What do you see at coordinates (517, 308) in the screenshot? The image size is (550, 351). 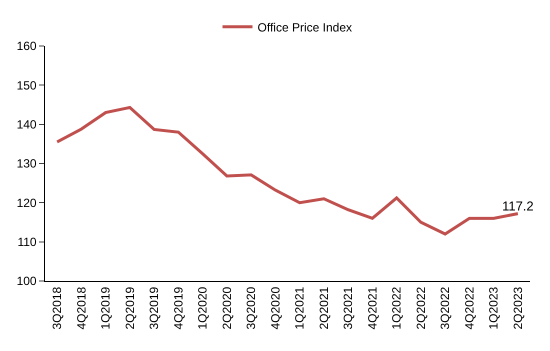 I see `x-tick-label: 2Q2023` at bounding box center [517, 308].